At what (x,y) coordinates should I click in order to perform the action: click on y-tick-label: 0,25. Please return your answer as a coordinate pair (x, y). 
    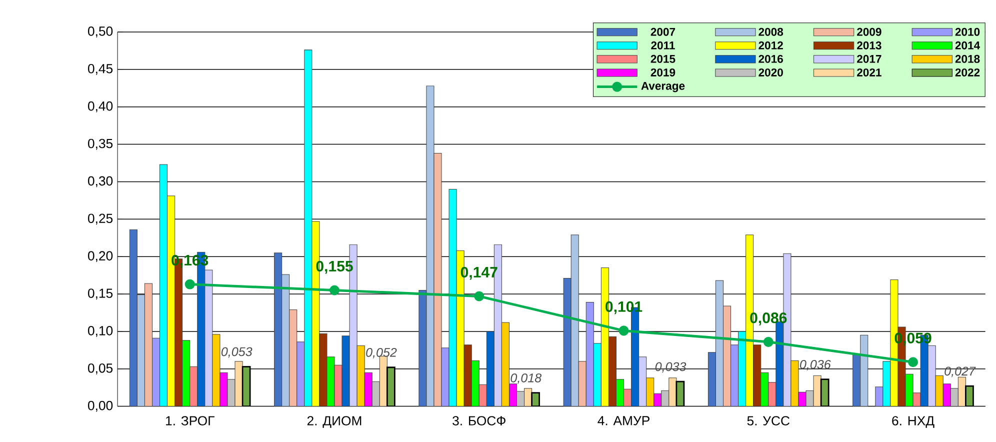
    Looking at the image, I should click on (100, 219).